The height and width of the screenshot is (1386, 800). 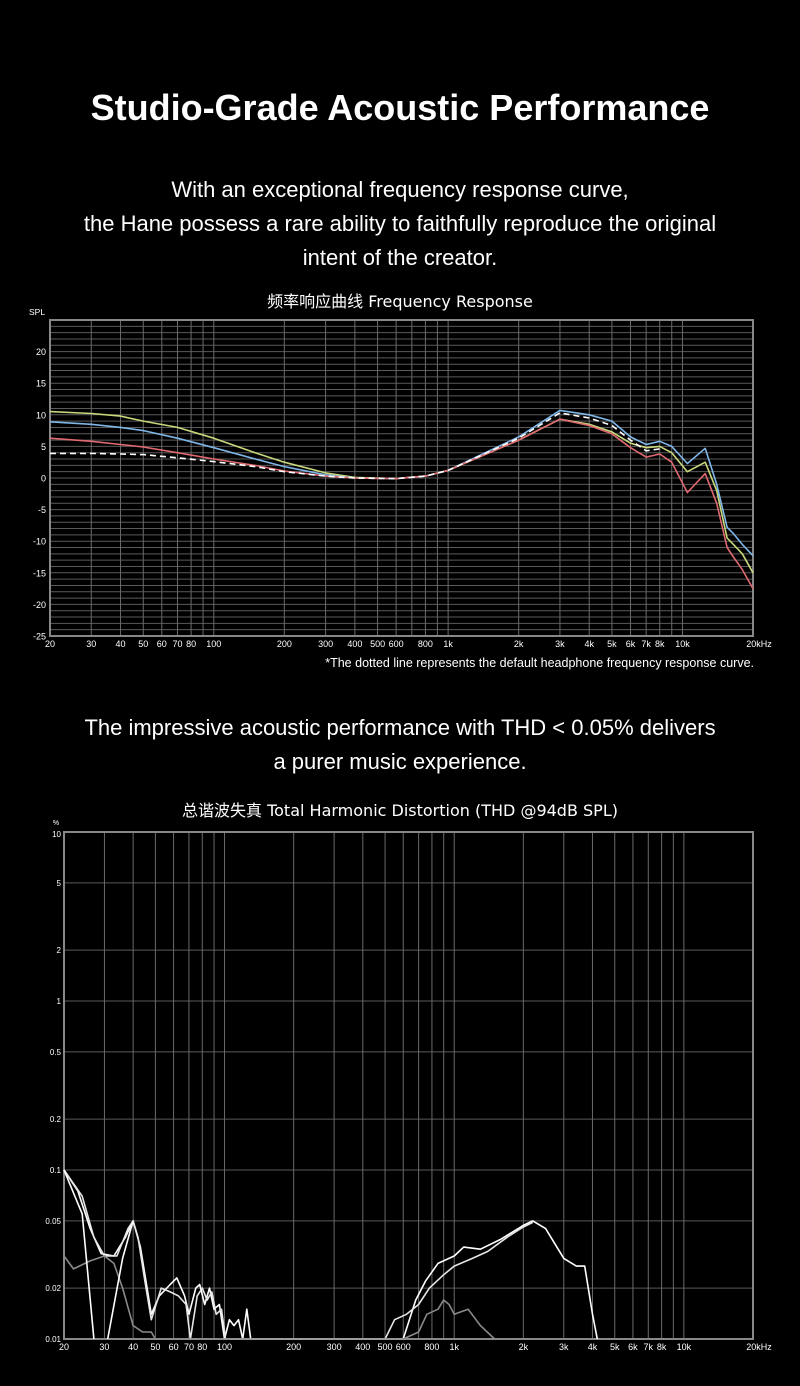 What do you see at coordinates (41, 384) in the screenshot?
I see `y-tick-label: 15` at bounding box center [41, 384].